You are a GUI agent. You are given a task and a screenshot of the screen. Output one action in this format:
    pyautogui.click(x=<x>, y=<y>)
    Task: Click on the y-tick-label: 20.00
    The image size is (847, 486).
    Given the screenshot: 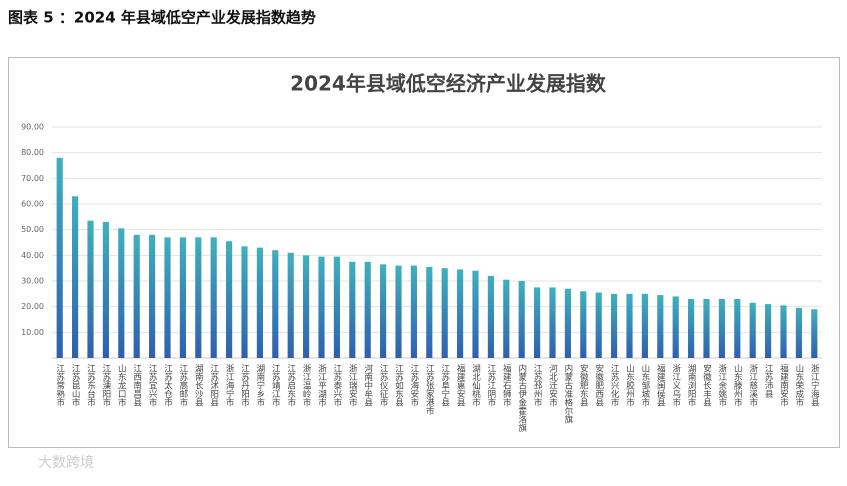 What is the action you would take?
    pyautogui.click(x=32, y=306)
    